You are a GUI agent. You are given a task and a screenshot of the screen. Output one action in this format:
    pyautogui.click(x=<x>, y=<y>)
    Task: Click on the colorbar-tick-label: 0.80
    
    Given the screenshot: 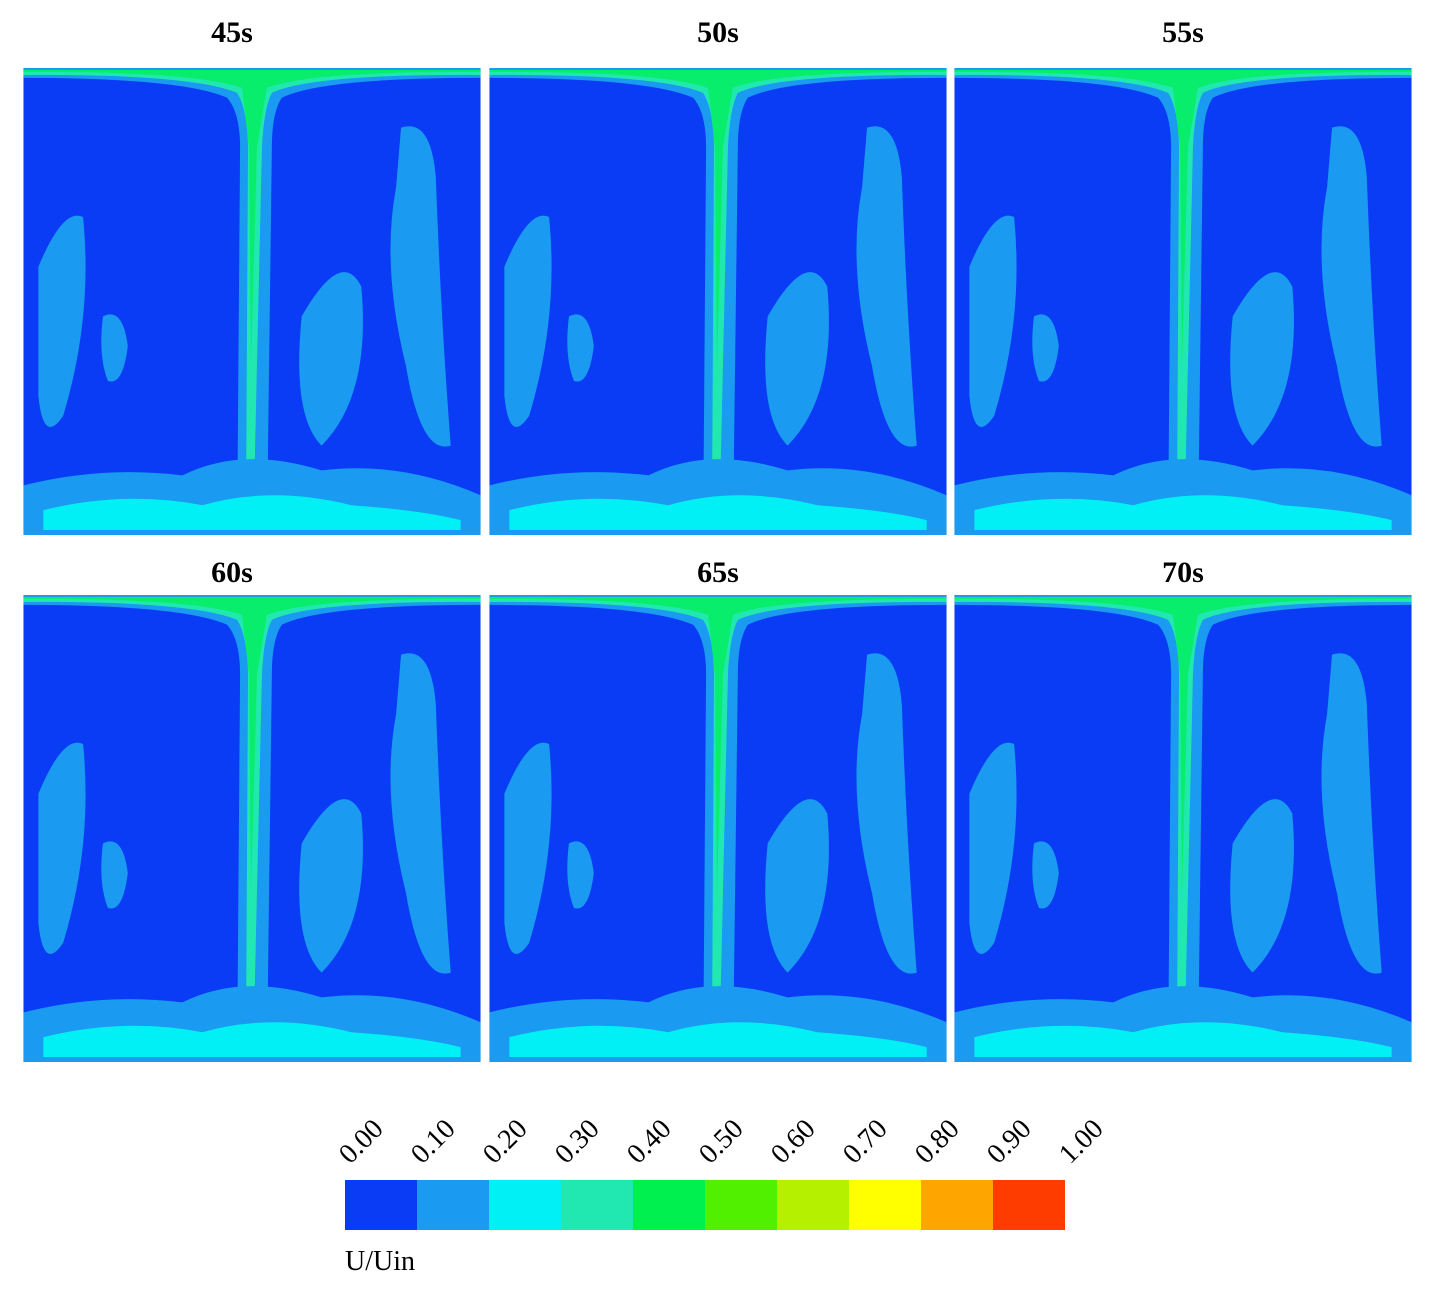 What is the action you would take?
    pyautogui.click(x=937, y=1141)
    